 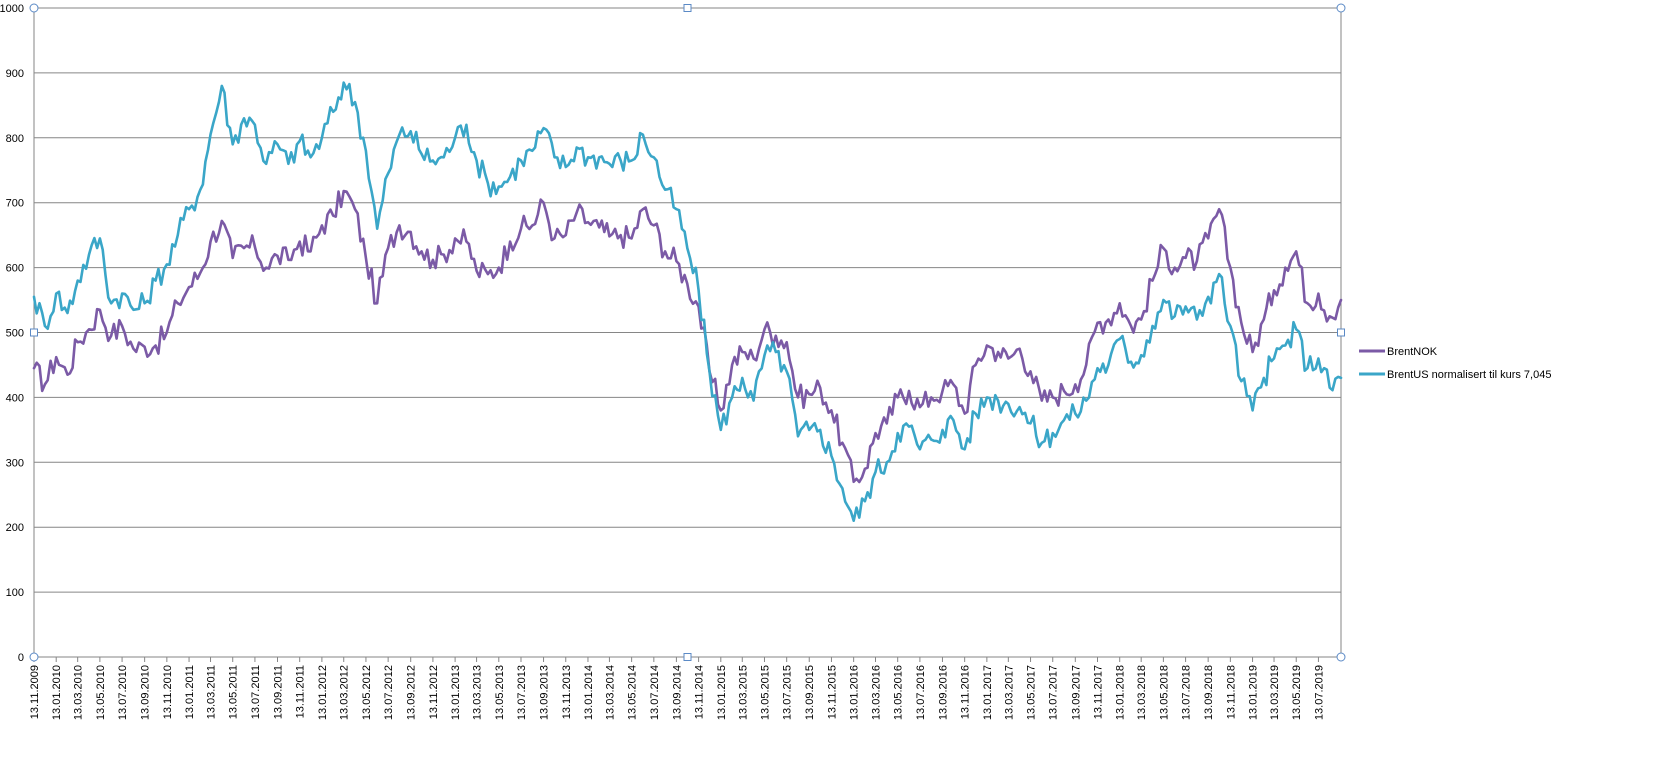 I want to click on x-tick-label: 13.01.2017, so click(x=988, y=692).